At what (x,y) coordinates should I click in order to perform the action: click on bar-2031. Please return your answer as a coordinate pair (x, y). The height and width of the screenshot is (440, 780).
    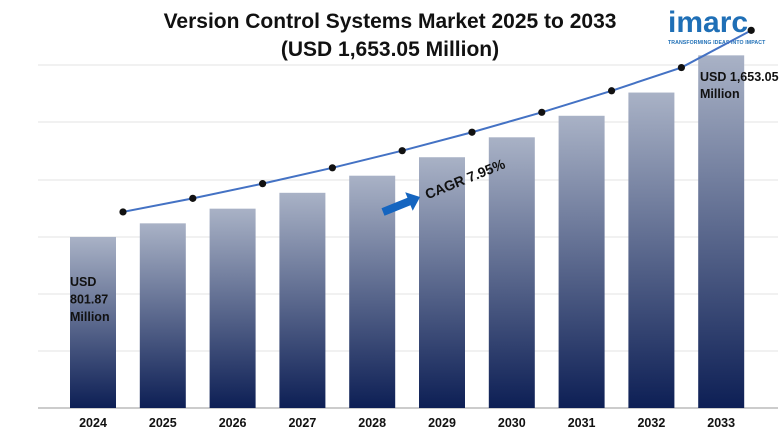
    Looking at the image, I should click on (581, 261).